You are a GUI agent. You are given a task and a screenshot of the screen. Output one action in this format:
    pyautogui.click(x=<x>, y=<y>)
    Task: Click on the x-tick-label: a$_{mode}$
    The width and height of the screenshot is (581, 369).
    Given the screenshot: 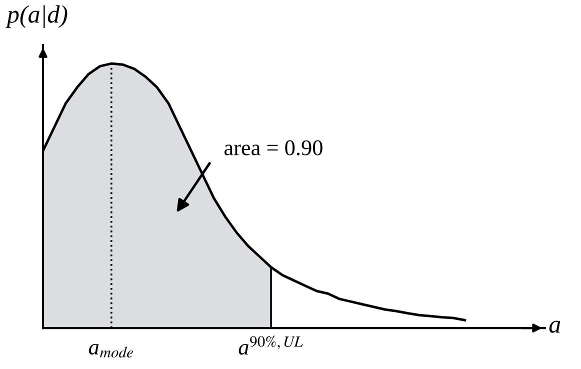 What is the action you would take?
    pyautogui.click(x=110, y=351)
    